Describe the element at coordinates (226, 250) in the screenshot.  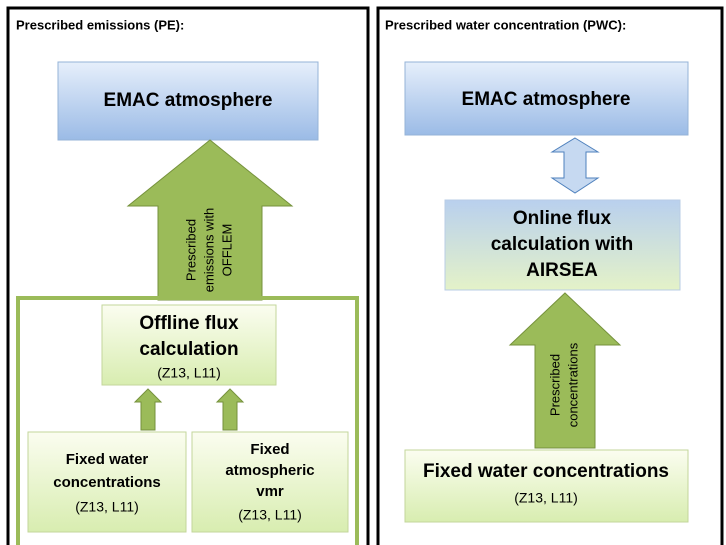
I see `arrow-label: OFFLEM` at that location.